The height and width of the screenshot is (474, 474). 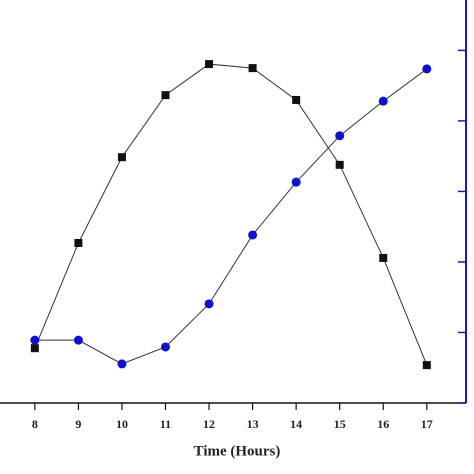 I want to click on x-tick-label: 10, so click(x=122, y=424).